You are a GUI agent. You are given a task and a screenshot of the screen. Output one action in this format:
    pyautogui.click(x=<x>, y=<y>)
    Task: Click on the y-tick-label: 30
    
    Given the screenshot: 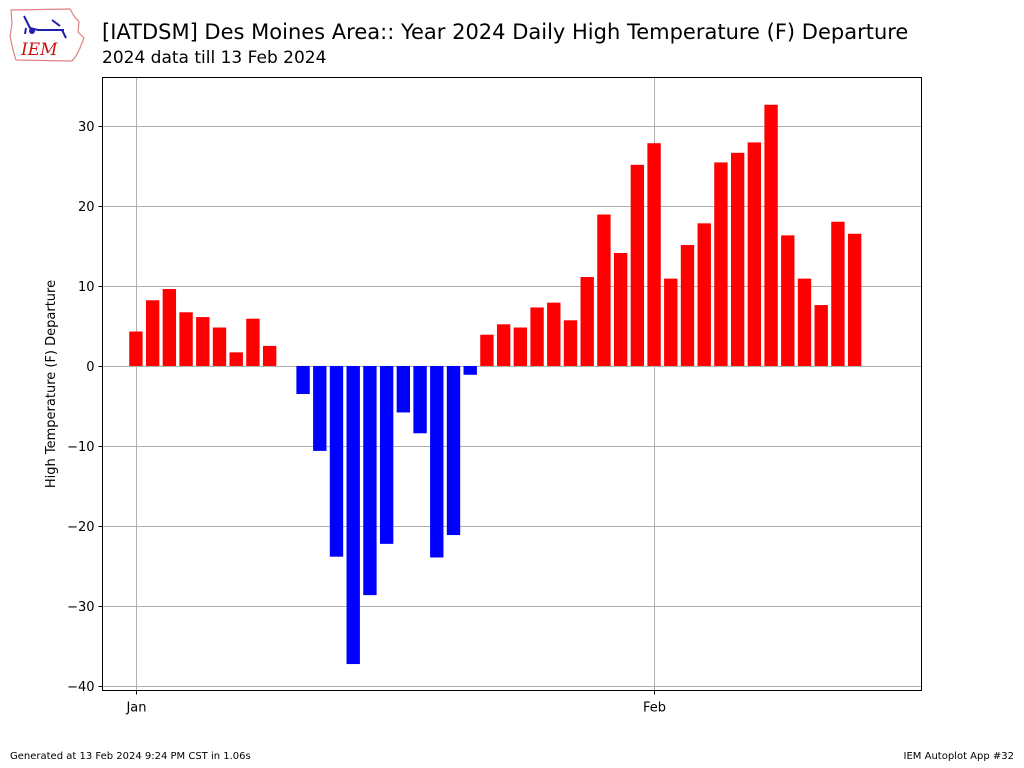 What is the action you would take?
    pyautogui.click(x=86, y=127)
    